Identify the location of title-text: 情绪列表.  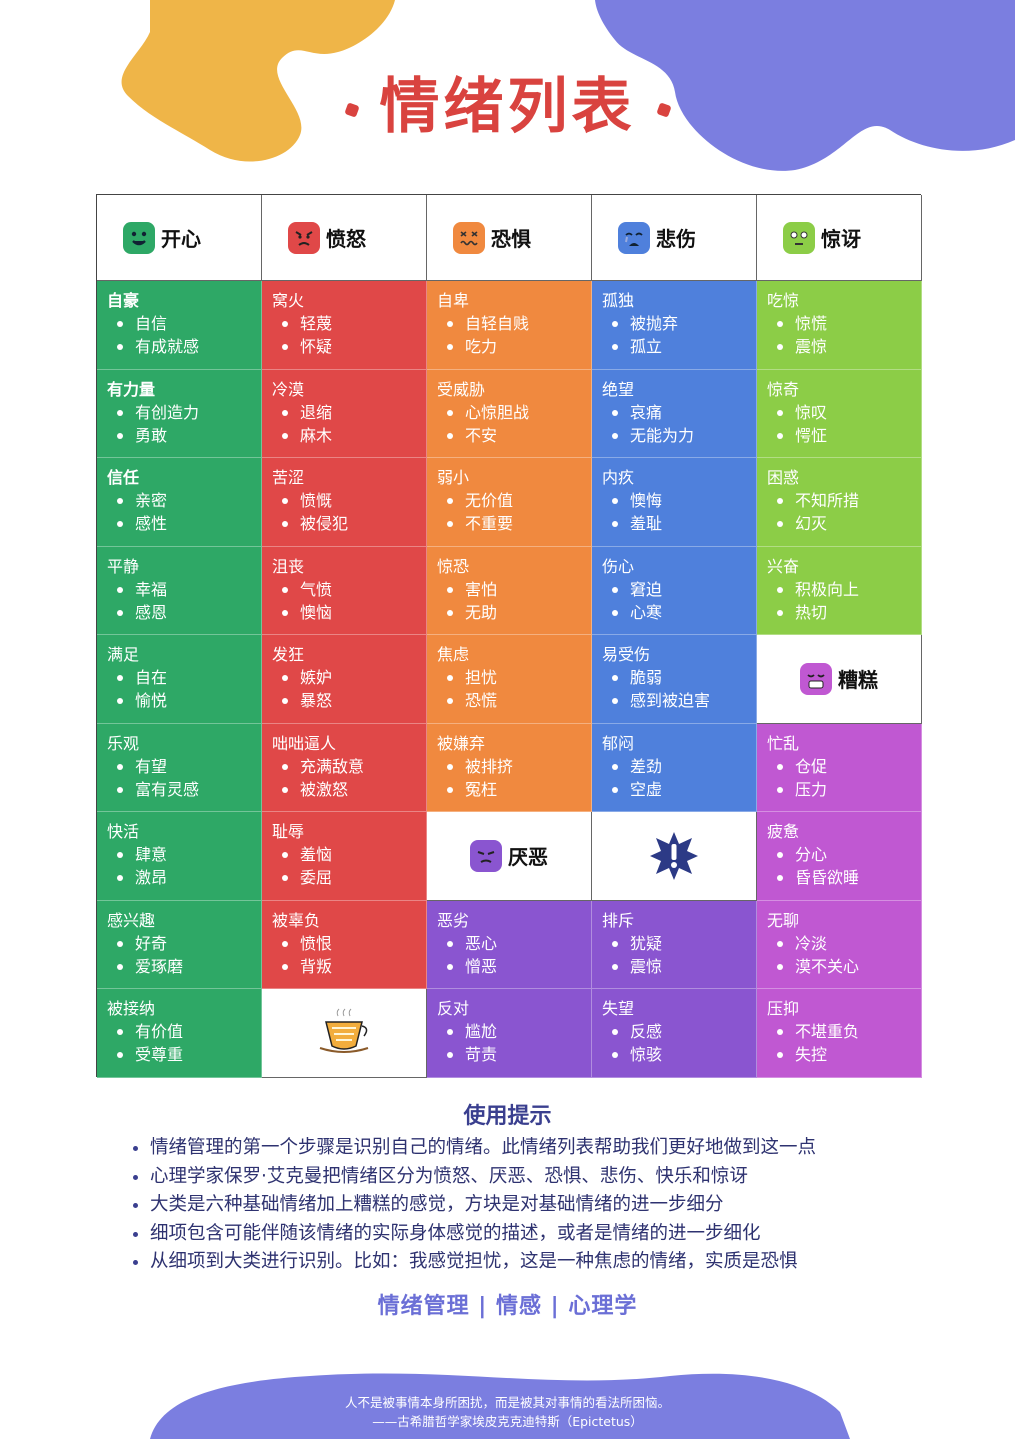
(507, 107).